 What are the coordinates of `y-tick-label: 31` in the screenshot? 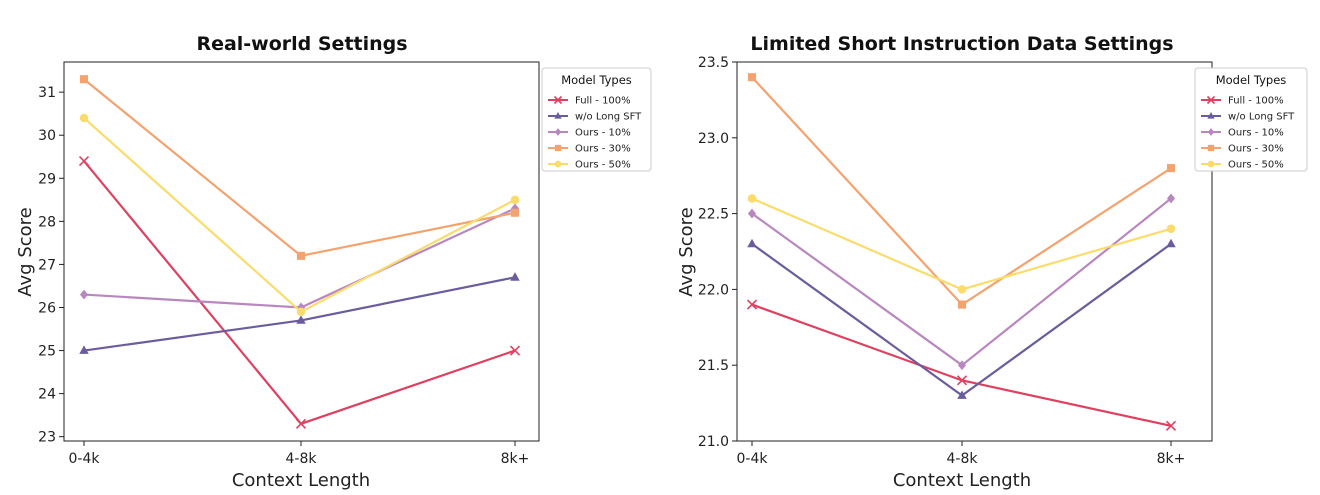 It's located at (47, 93).